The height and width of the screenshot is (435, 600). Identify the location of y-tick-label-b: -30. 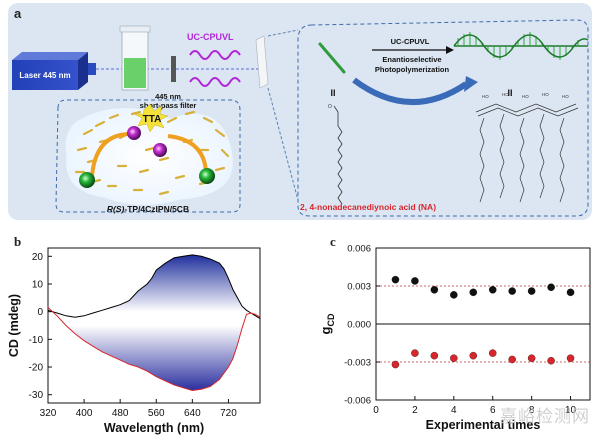
(36, 395).